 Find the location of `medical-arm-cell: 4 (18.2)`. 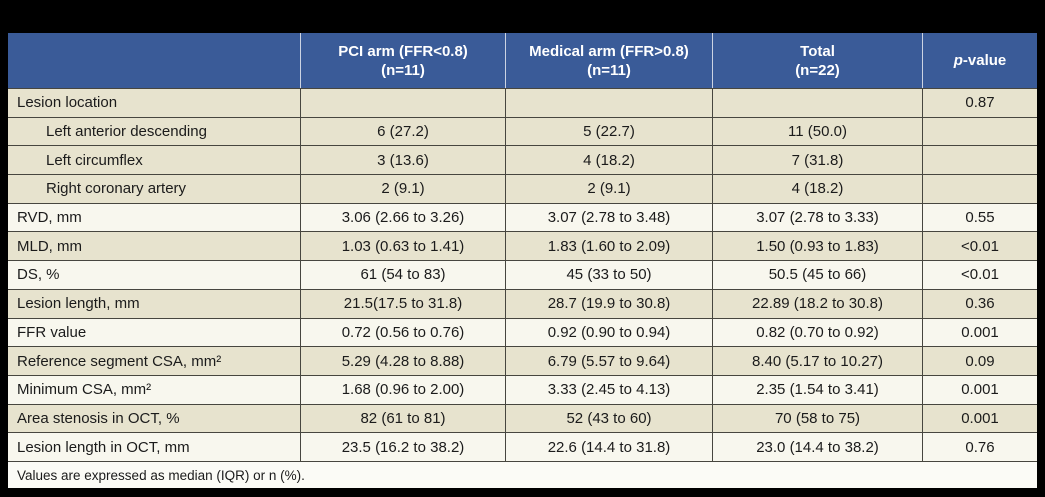

medical-arm-cell: 4 (18.2) is located at coordinates (608, 160).